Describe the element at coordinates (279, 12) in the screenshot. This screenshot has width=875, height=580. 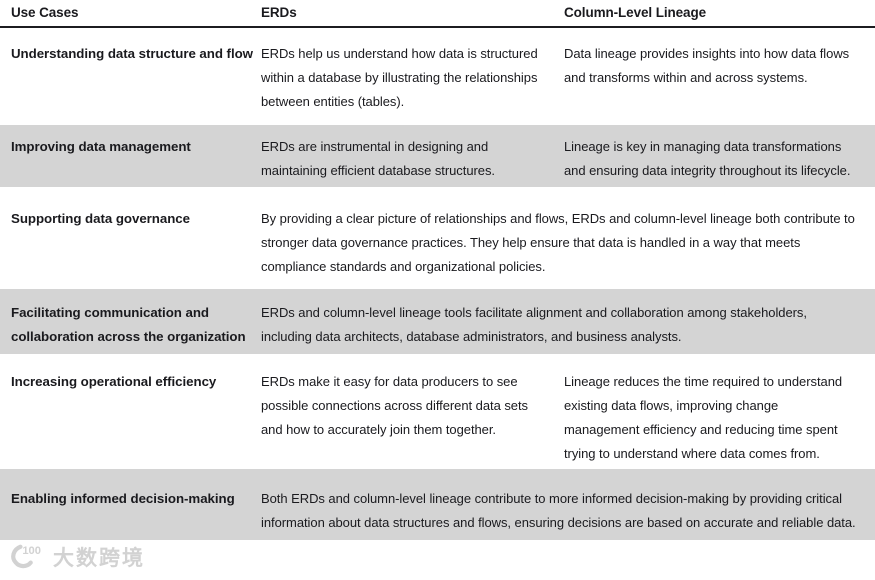
I see `column-header-erds: ERDs` at that location.